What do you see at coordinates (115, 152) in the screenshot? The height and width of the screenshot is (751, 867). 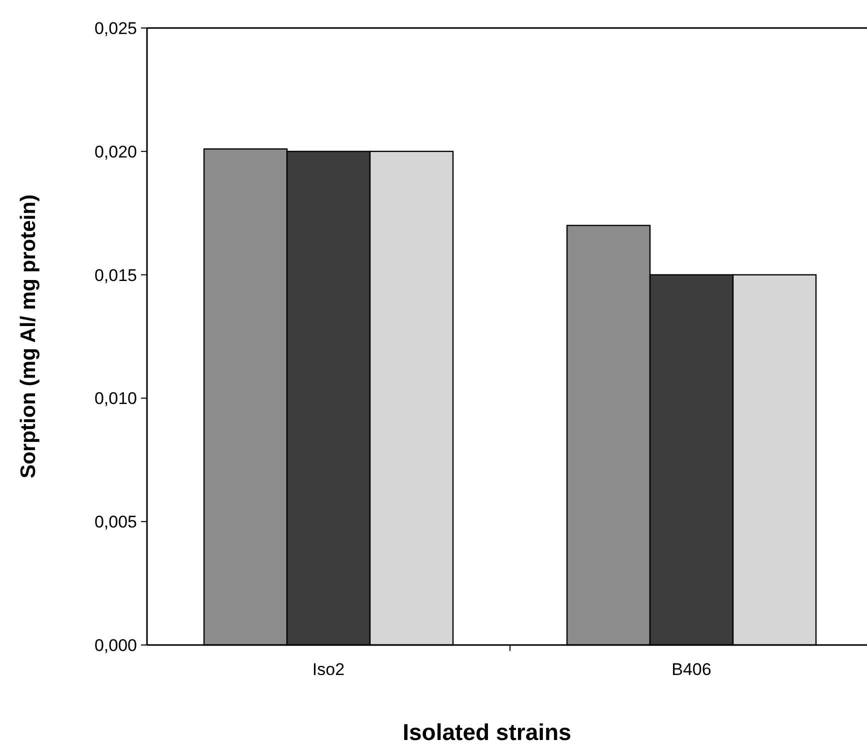 I see `y-tick-label: 0,020` at bounding box center [115, 152].